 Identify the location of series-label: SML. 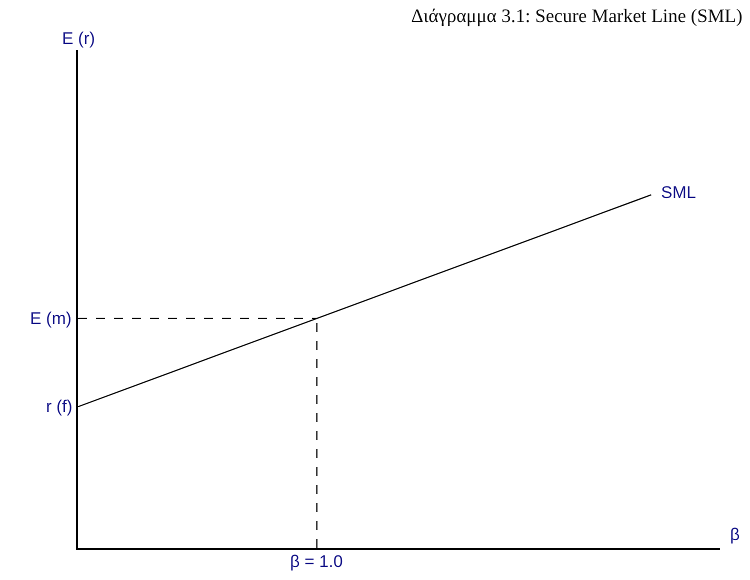
(678, 192).